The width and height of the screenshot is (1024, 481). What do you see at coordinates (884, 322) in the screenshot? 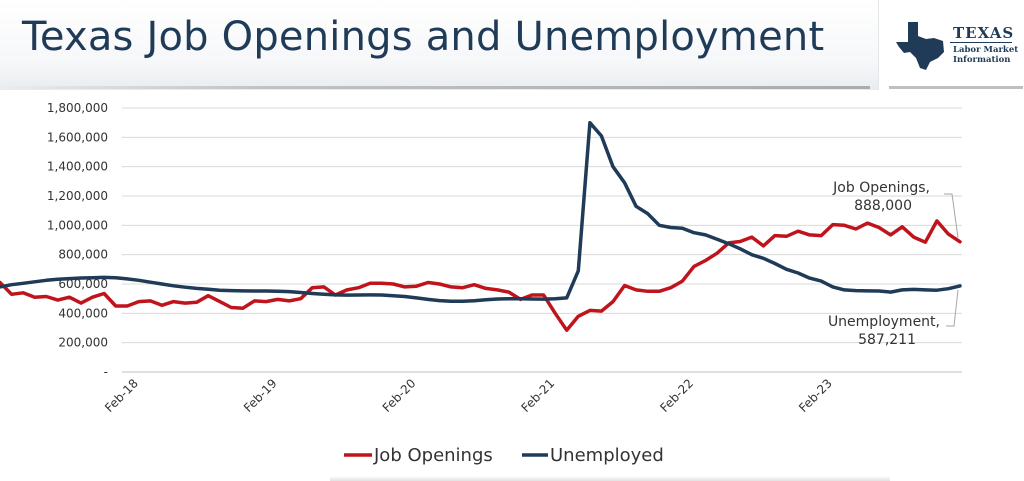
I see `unemployment-annotation-line1: Unemployment,` at bounding box center [884, 322].